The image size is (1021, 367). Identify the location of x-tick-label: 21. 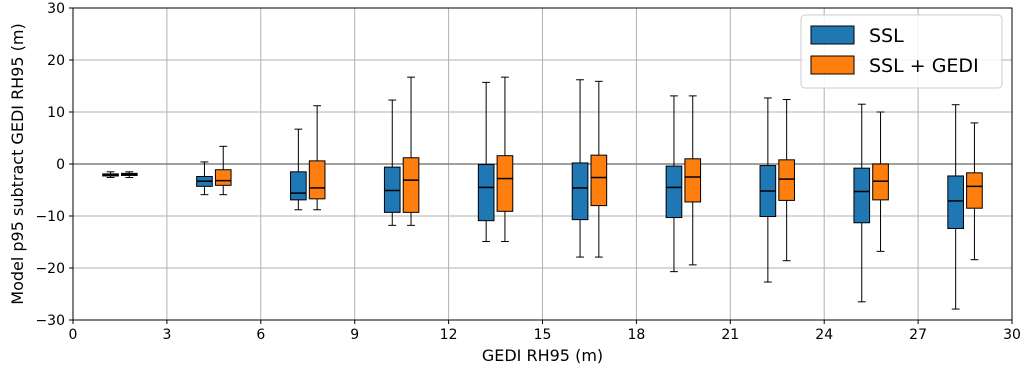
(730, 335).